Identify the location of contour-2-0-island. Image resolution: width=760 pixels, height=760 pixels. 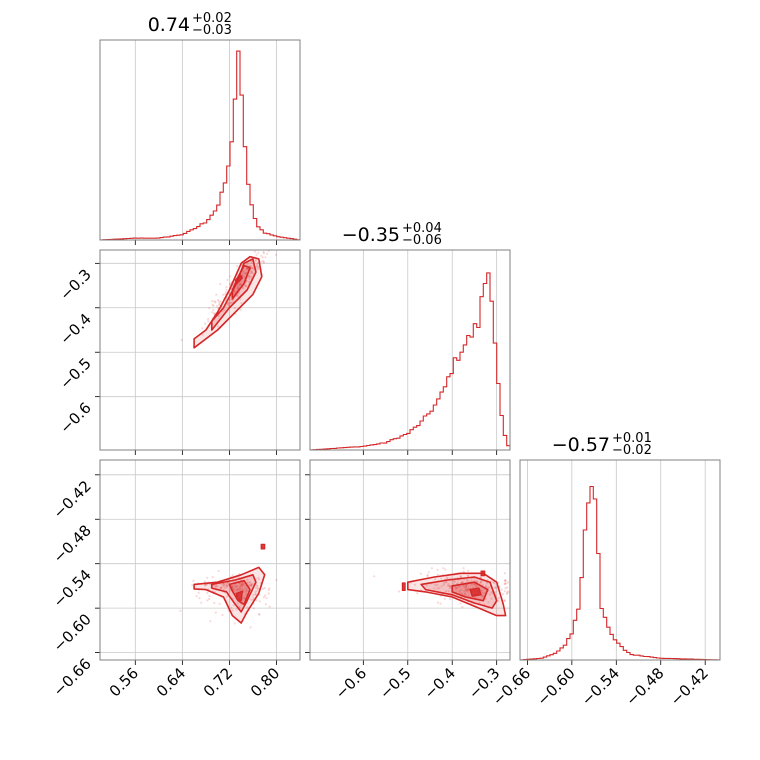
(263, 546).